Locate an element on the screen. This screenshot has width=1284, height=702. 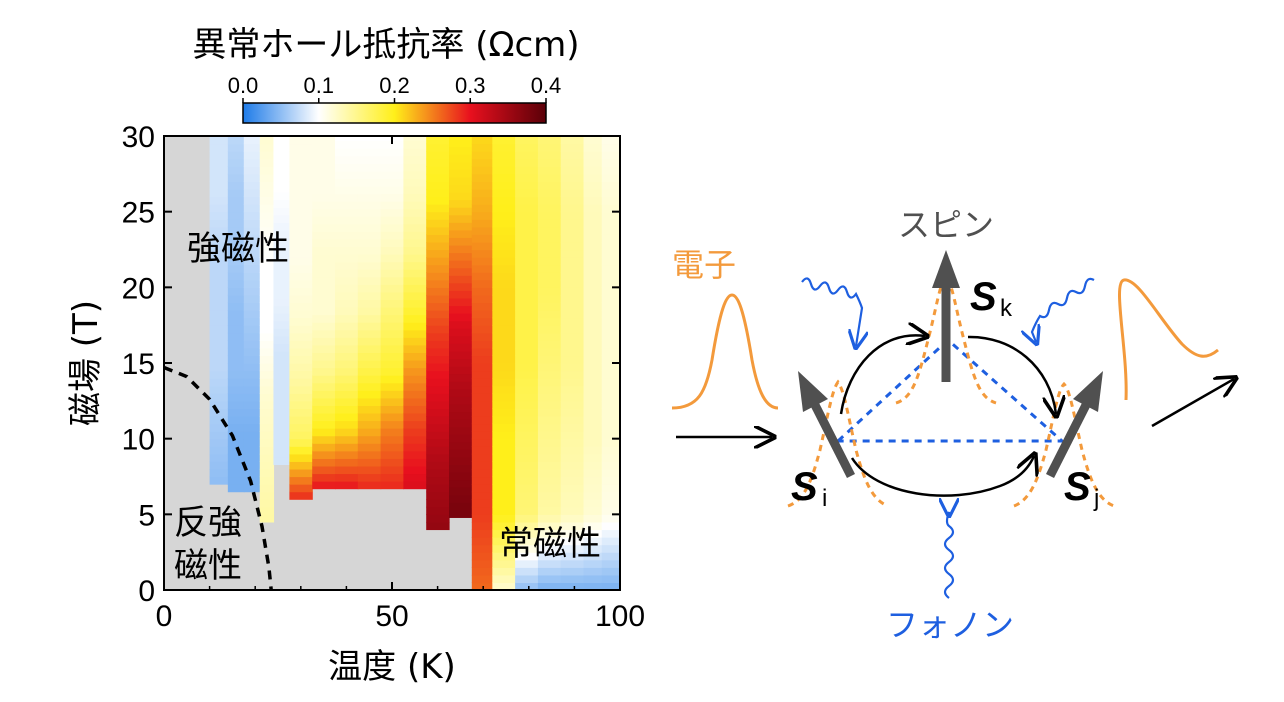
spin-label: スピン is located at coordinates (946, 225).